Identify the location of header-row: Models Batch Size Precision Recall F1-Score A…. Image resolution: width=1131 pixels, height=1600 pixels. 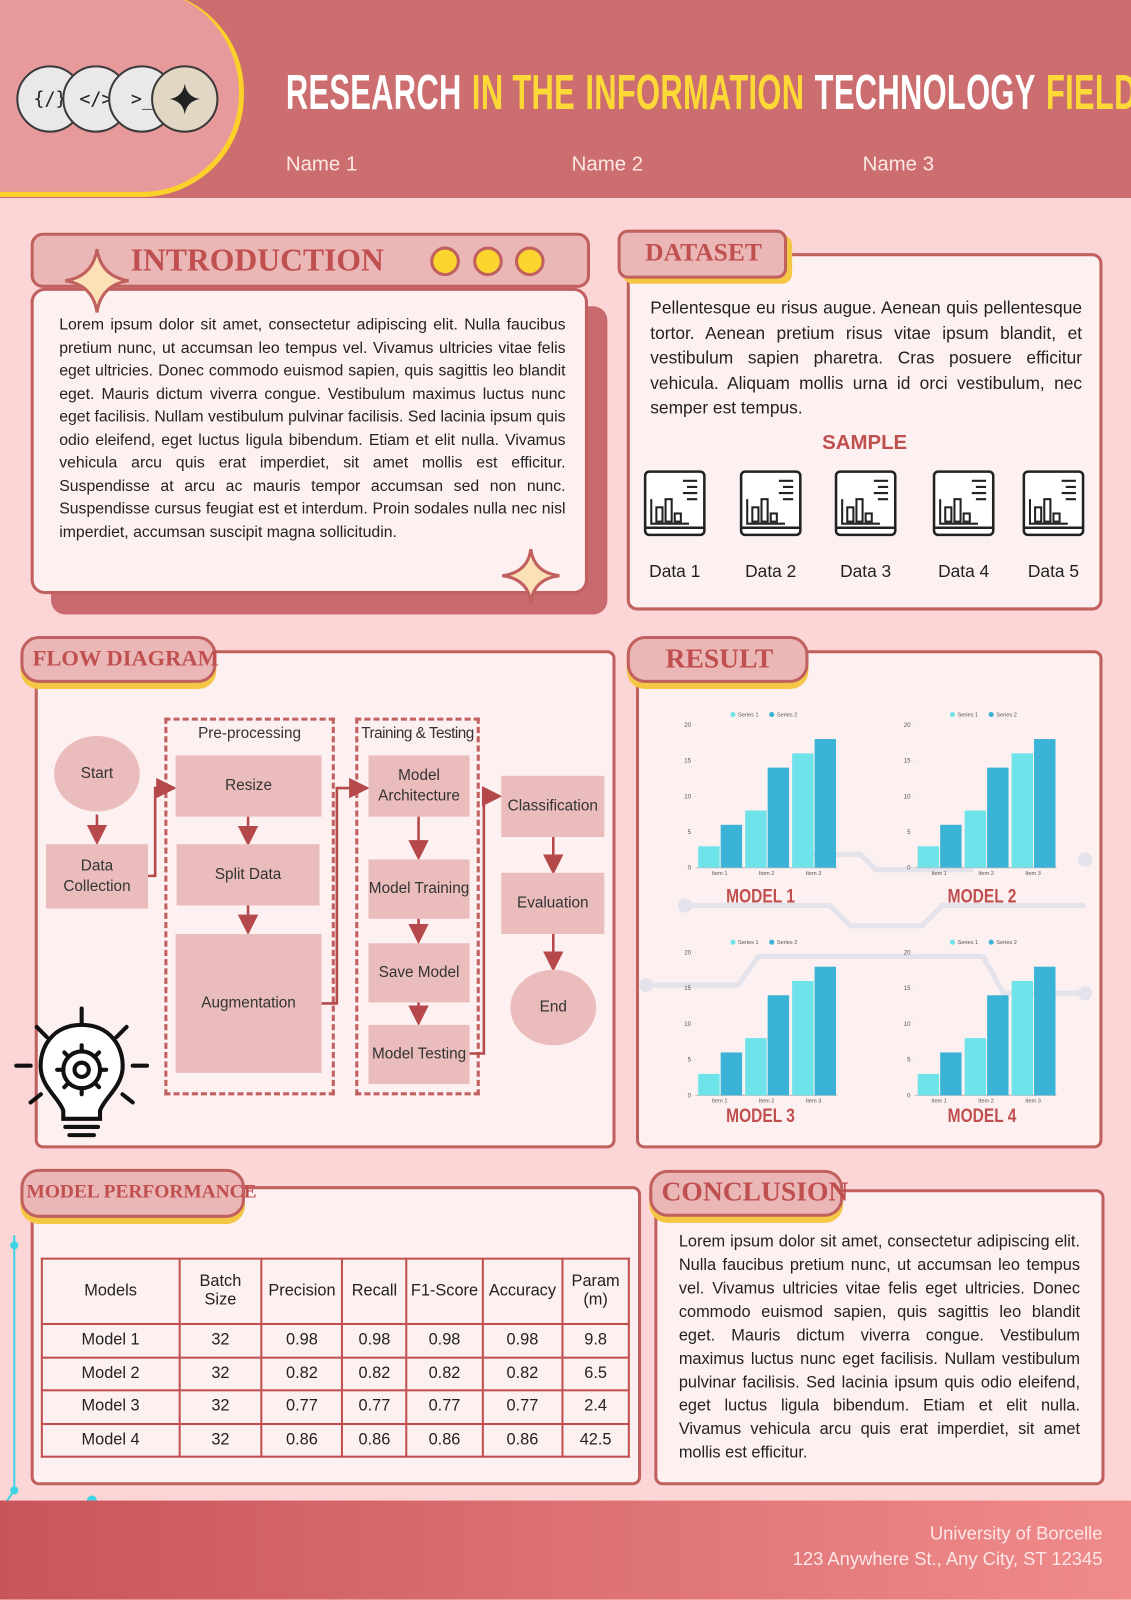
(335, 1291).